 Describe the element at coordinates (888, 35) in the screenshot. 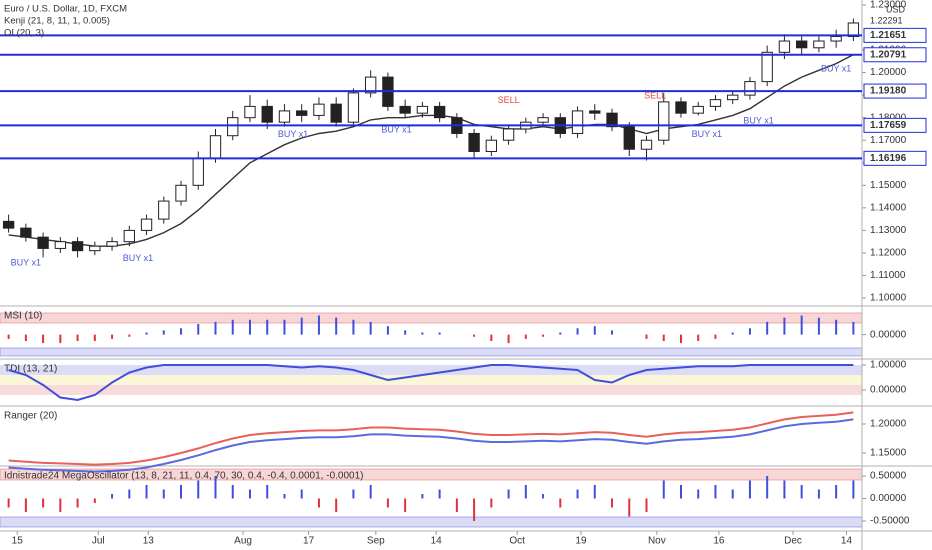

I see `level-label: 1.21651` at that location.